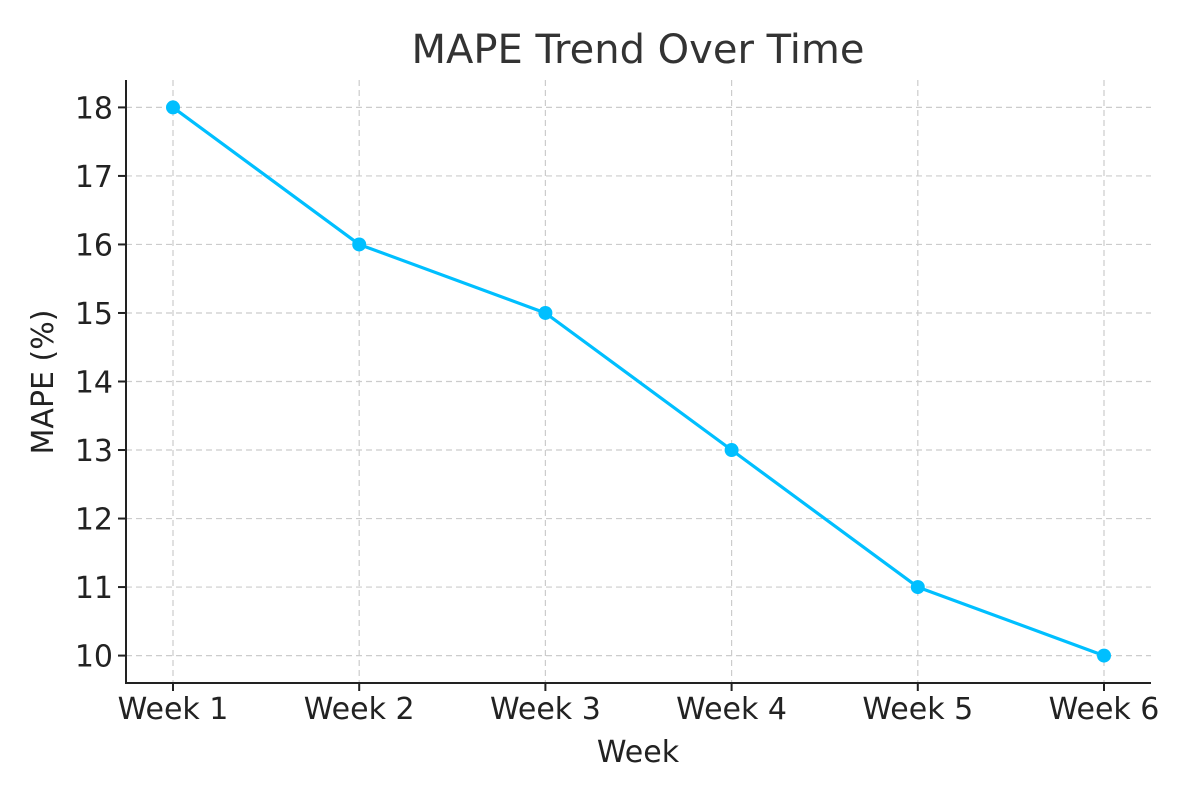 This screenshot has width=1200, height=804. What do you see at coordinates (43, 382) in the screenshot?
I see `y-axis-label: MAPE (%)` at bounding box center [43, 382].